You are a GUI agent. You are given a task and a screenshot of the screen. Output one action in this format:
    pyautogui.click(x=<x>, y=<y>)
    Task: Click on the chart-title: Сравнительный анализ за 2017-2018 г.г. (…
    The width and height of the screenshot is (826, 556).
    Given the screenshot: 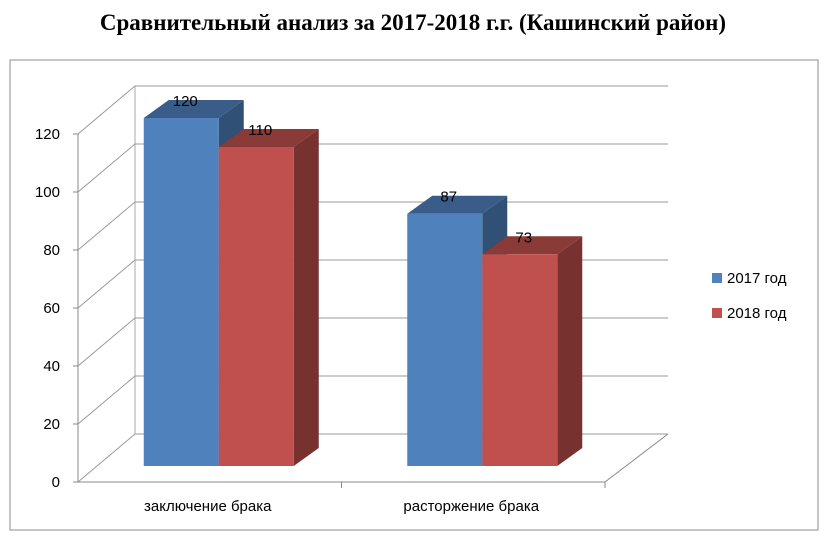 What is the action you would take?
    pyautogui.click(x=413, y=22)
    